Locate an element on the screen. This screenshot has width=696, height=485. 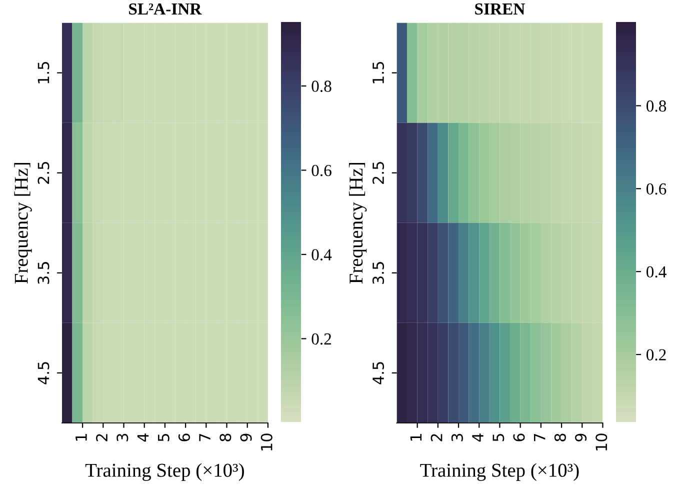
chart-title: SL²A-INR is located at coordinates (165, 9).